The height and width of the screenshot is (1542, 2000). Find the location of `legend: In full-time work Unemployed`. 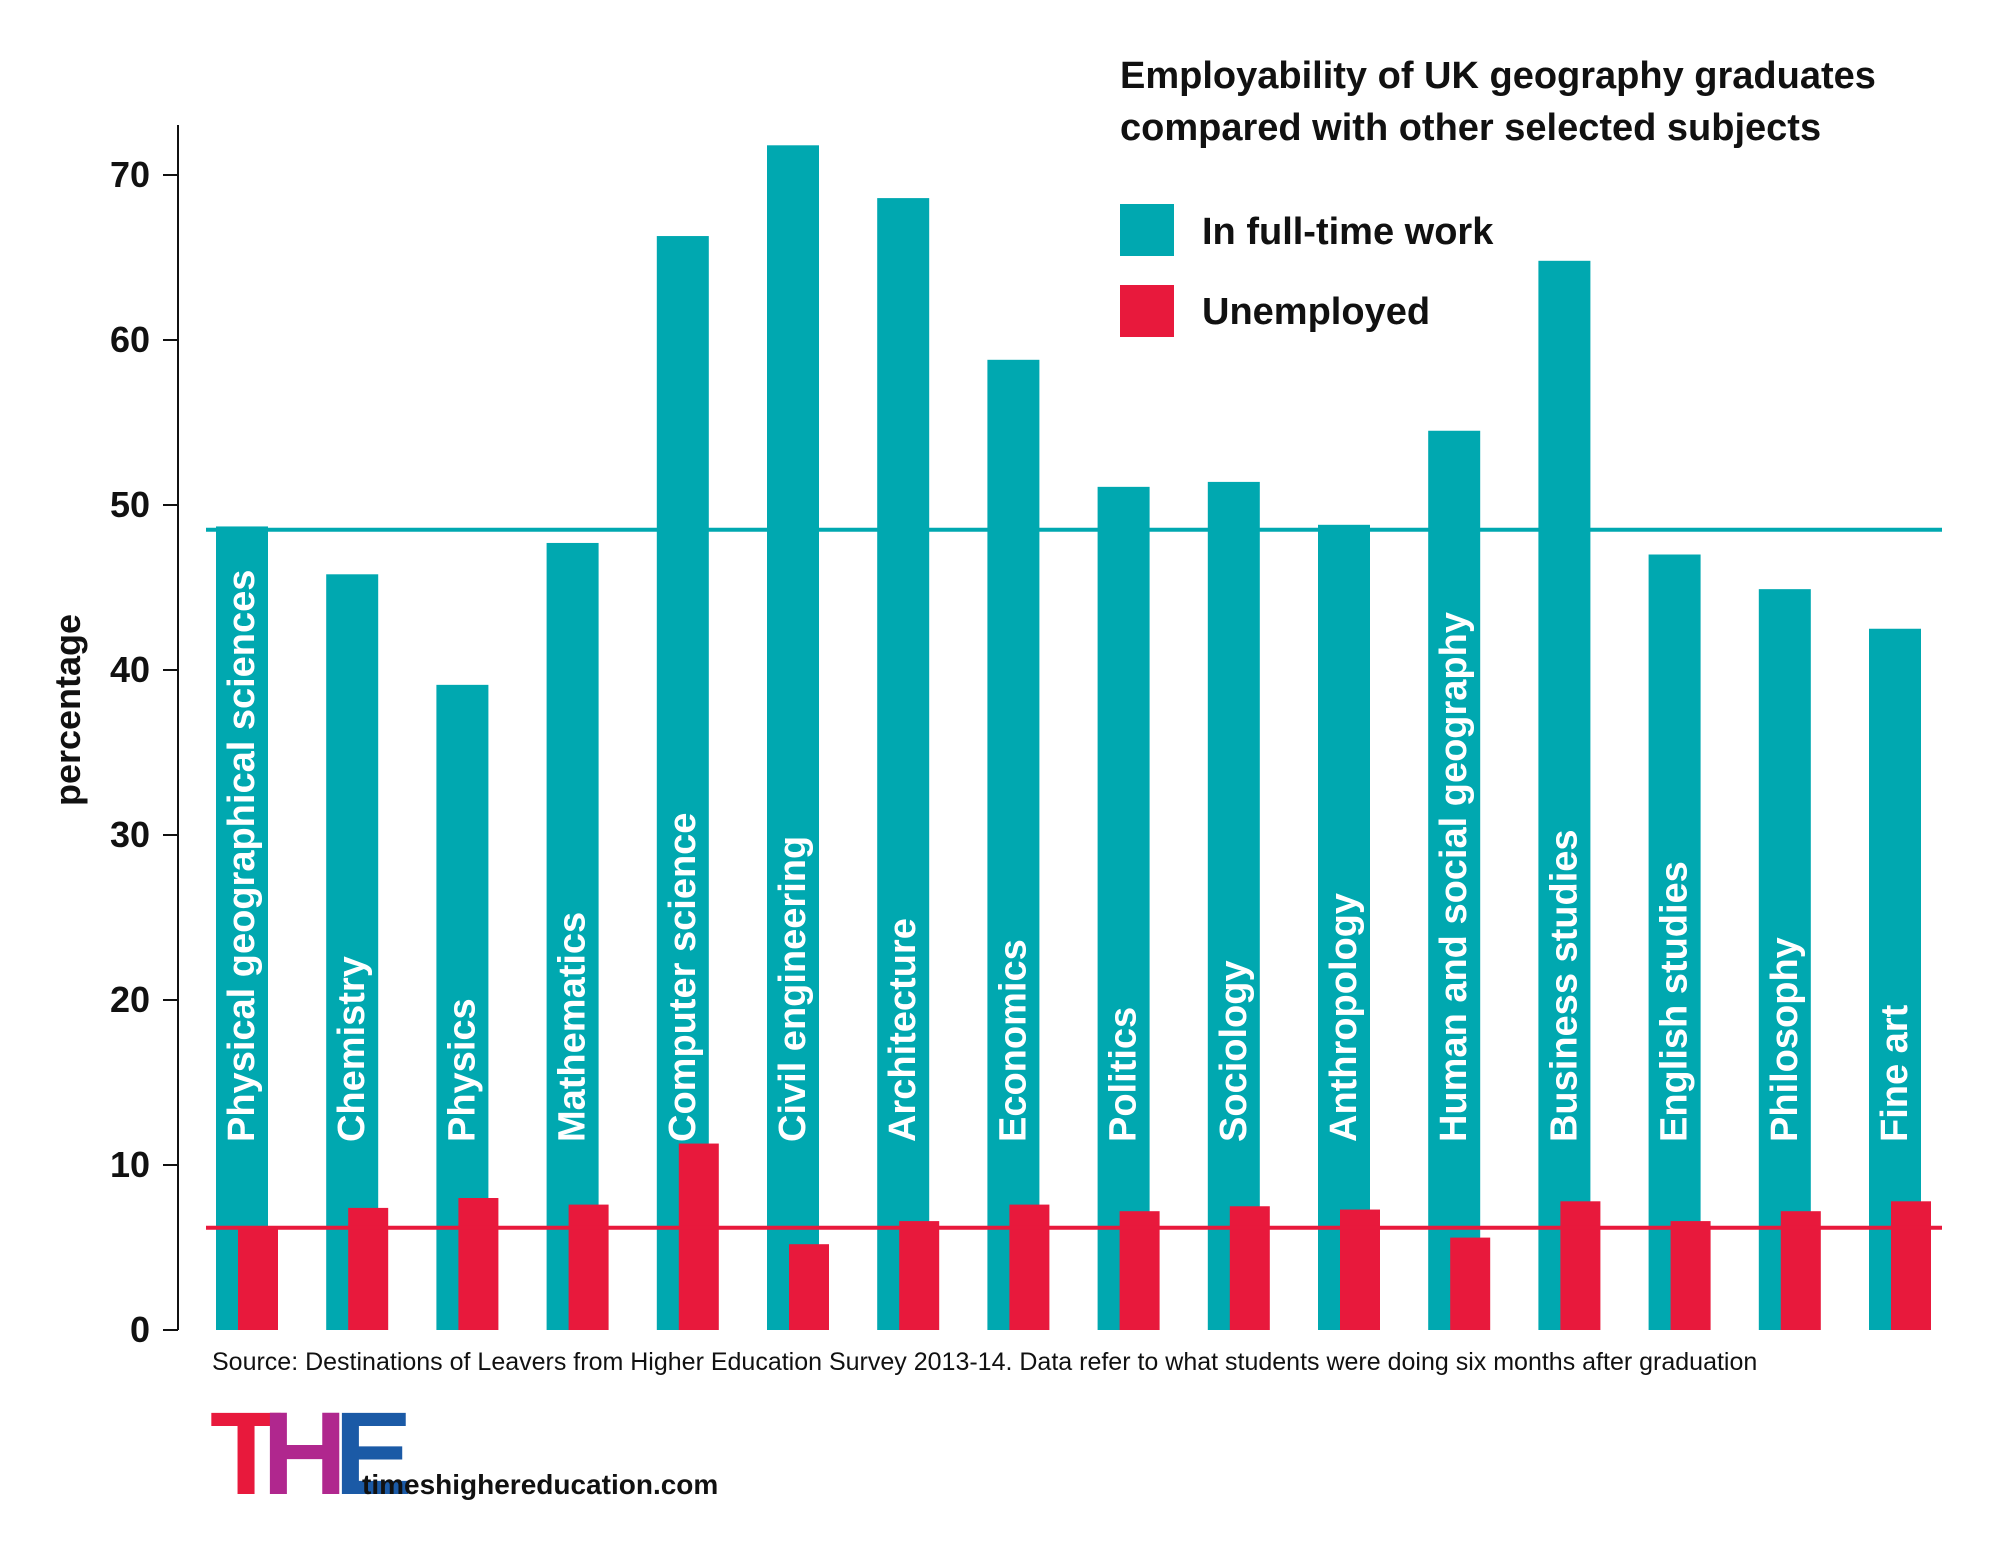

legend: In full-time work Unemployed is located at coordinates (1307, 270).